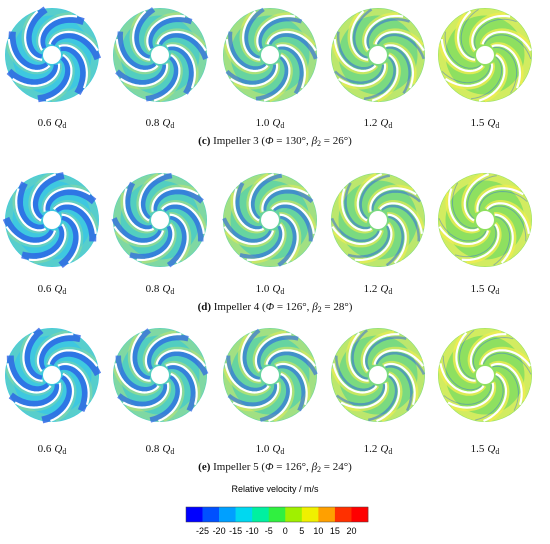  Describe the element at coordinates (275, 489) in the screenshot. I see `colorbar-title: Relative velocity / m/s` at that location.